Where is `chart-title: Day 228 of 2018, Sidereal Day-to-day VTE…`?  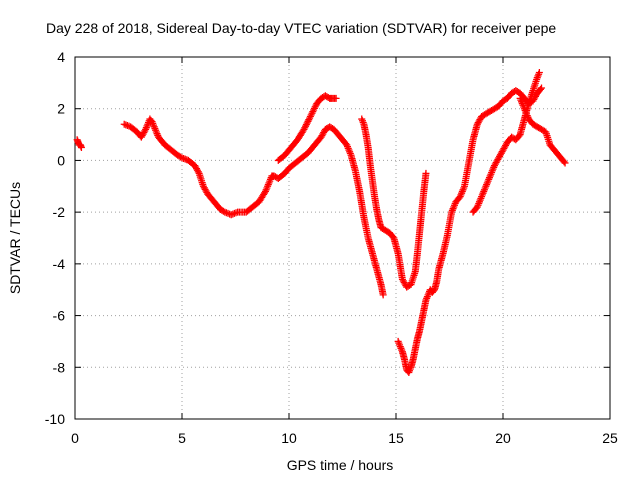
chart-title: Day 228 of 2018, Sidereal Day-to-day VTE… is located at coordinates (301, 28).